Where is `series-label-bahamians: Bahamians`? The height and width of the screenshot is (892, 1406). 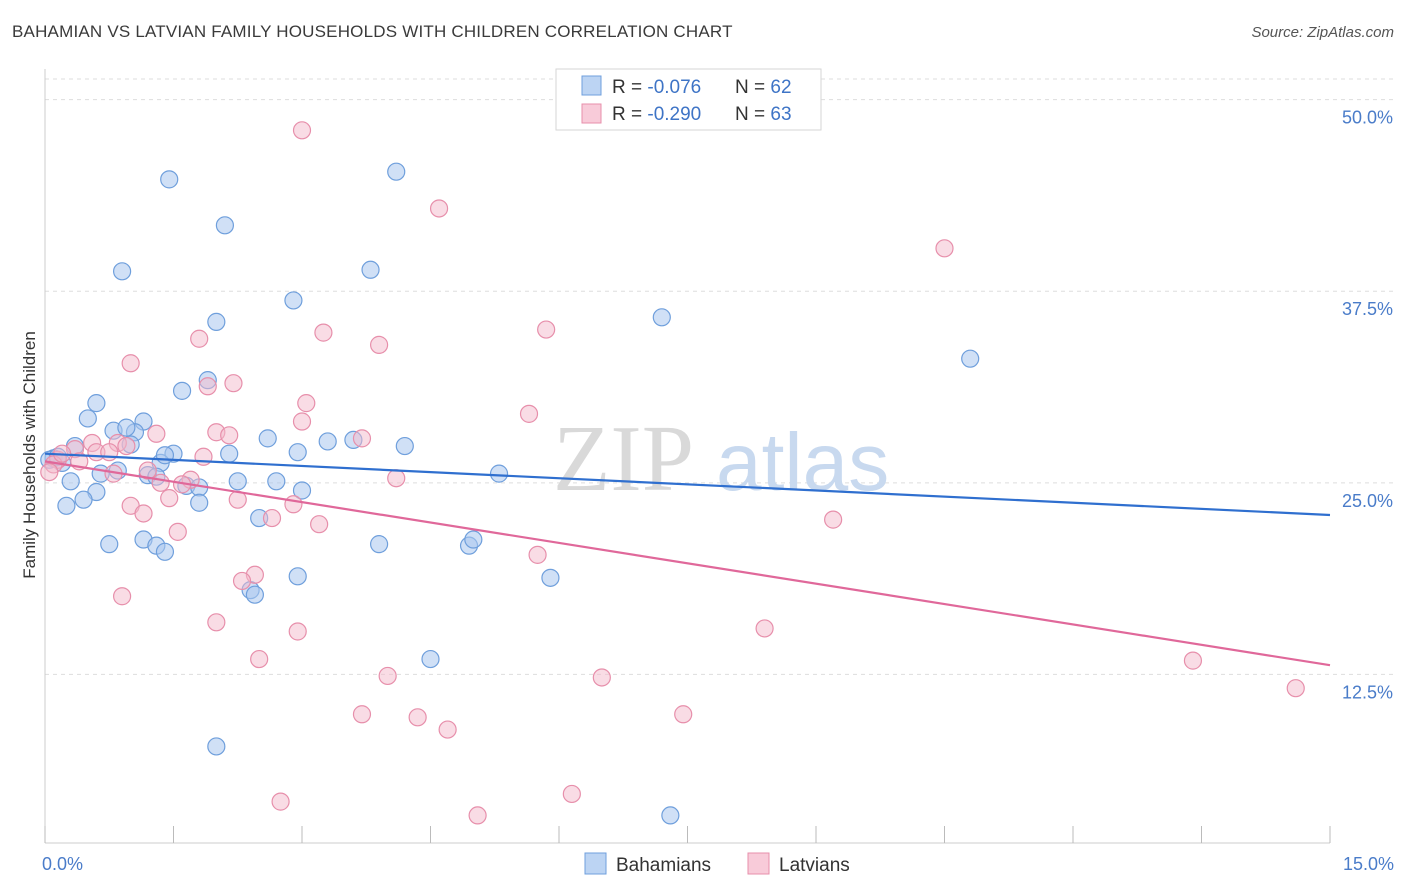
series-label-bahamians: Bahamians is located at coordinates (663, 865).